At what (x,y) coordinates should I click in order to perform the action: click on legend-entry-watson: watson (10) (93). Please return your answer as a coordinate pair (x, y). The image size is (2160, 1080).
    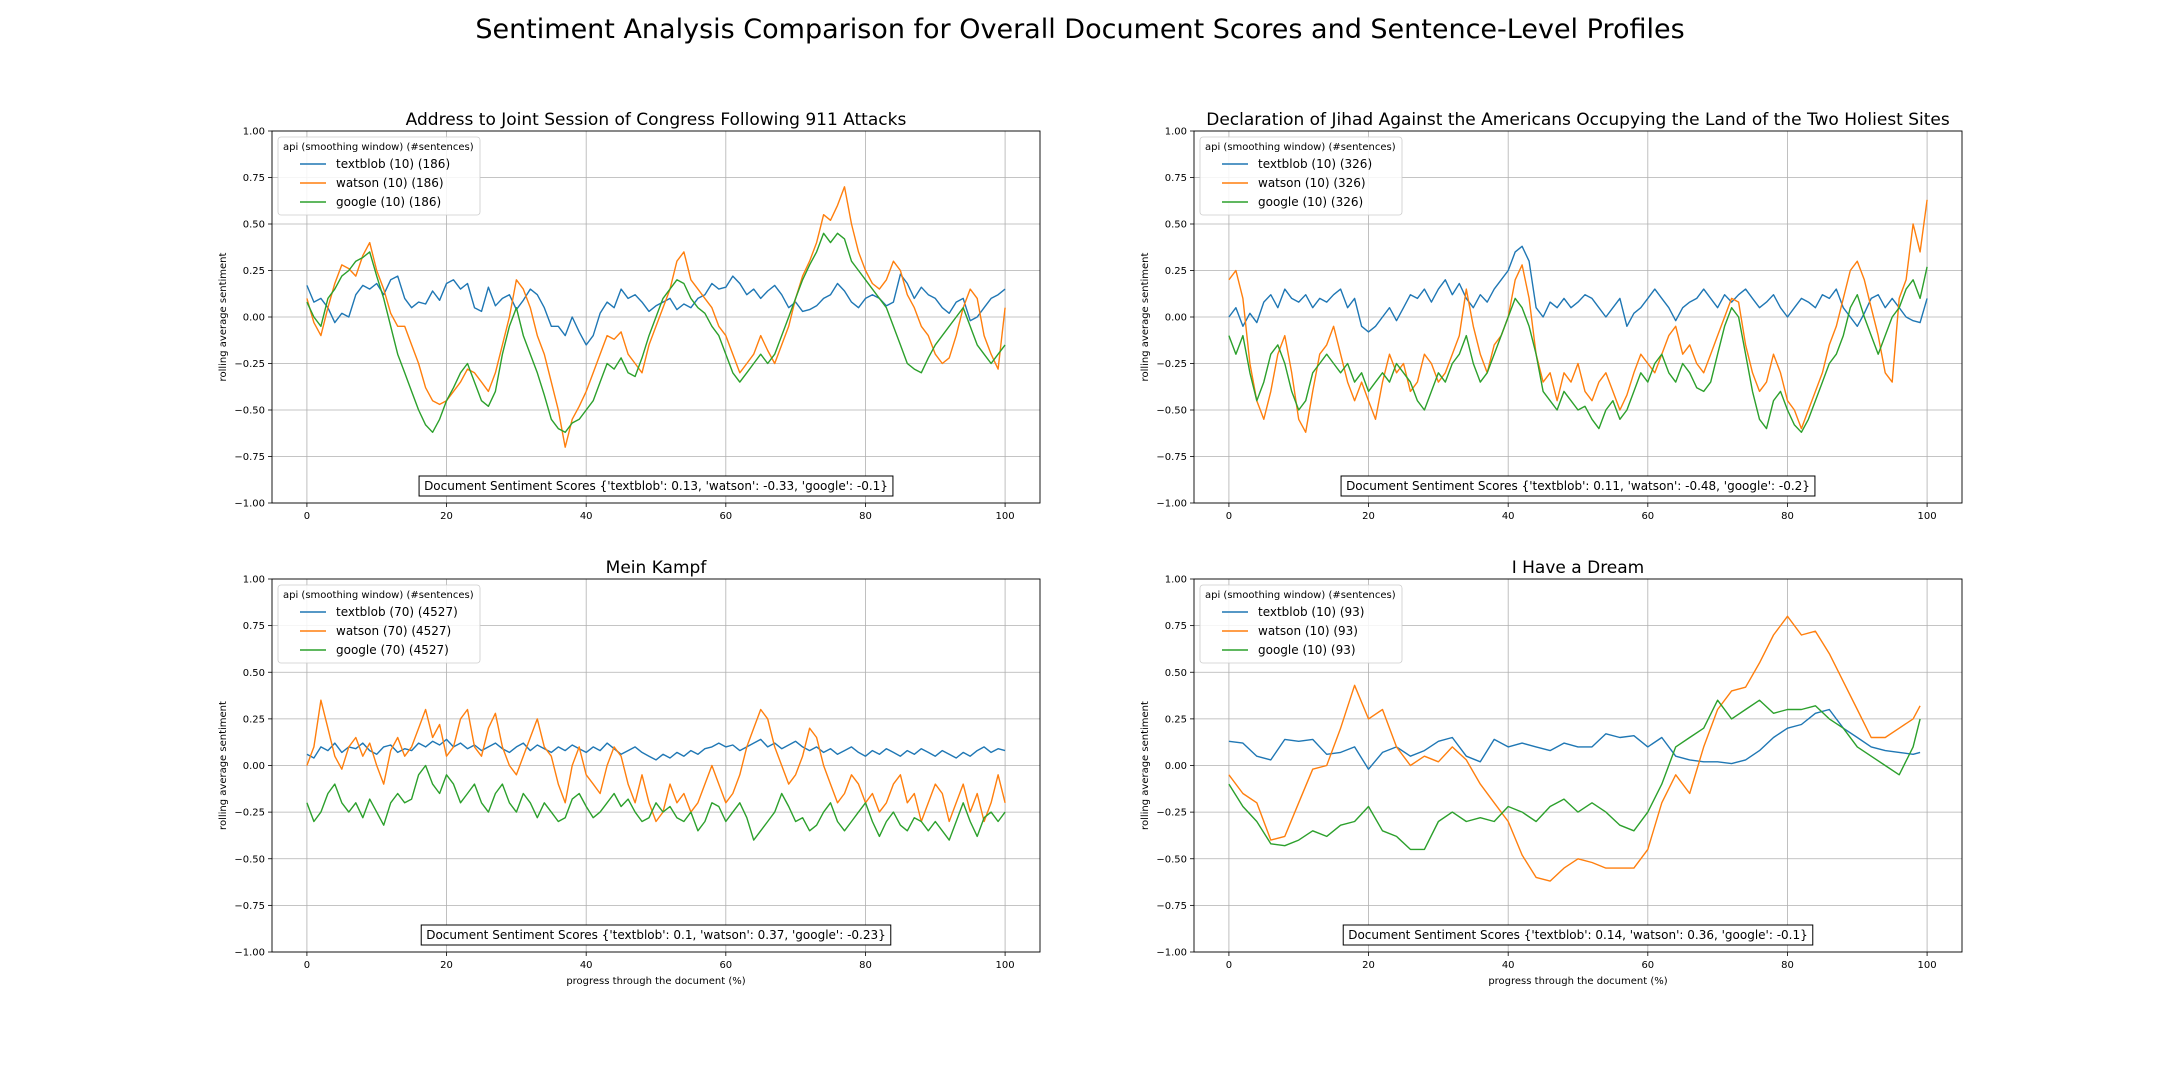
    Looking at the image, I should click on (1308, 631).